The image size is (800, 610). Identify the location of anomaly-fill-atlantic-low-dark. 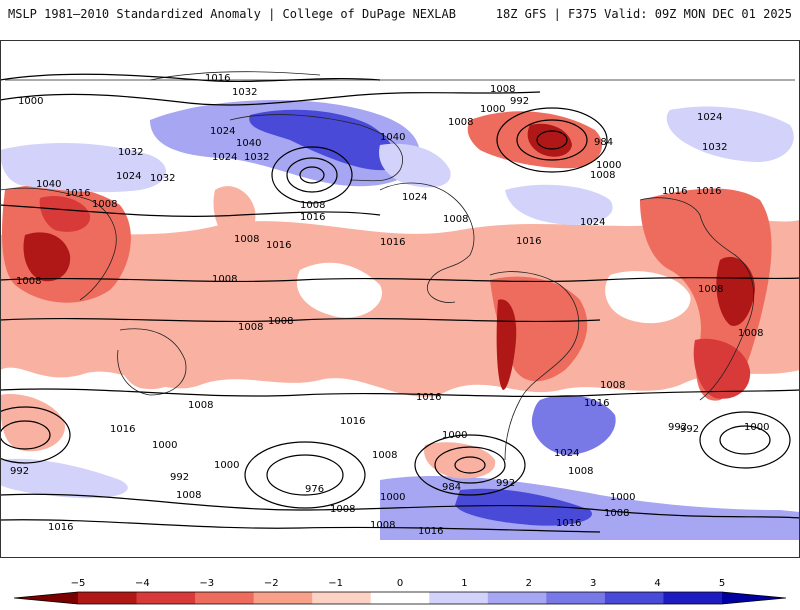
(549, 140).